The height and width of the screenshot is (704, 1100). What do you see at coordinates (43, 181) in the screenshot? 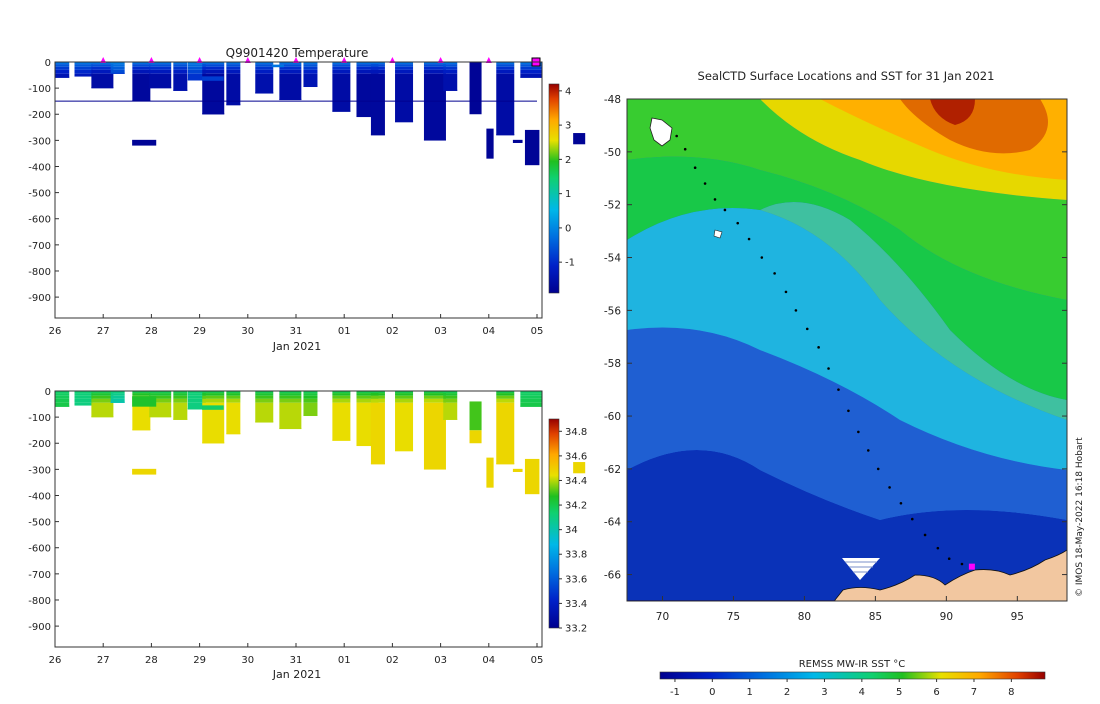
I see `temperature-y-axis: 0 -100 -200 -300 -400 -500 -600 -700 -800 -900` at bounding box center [43, 181].